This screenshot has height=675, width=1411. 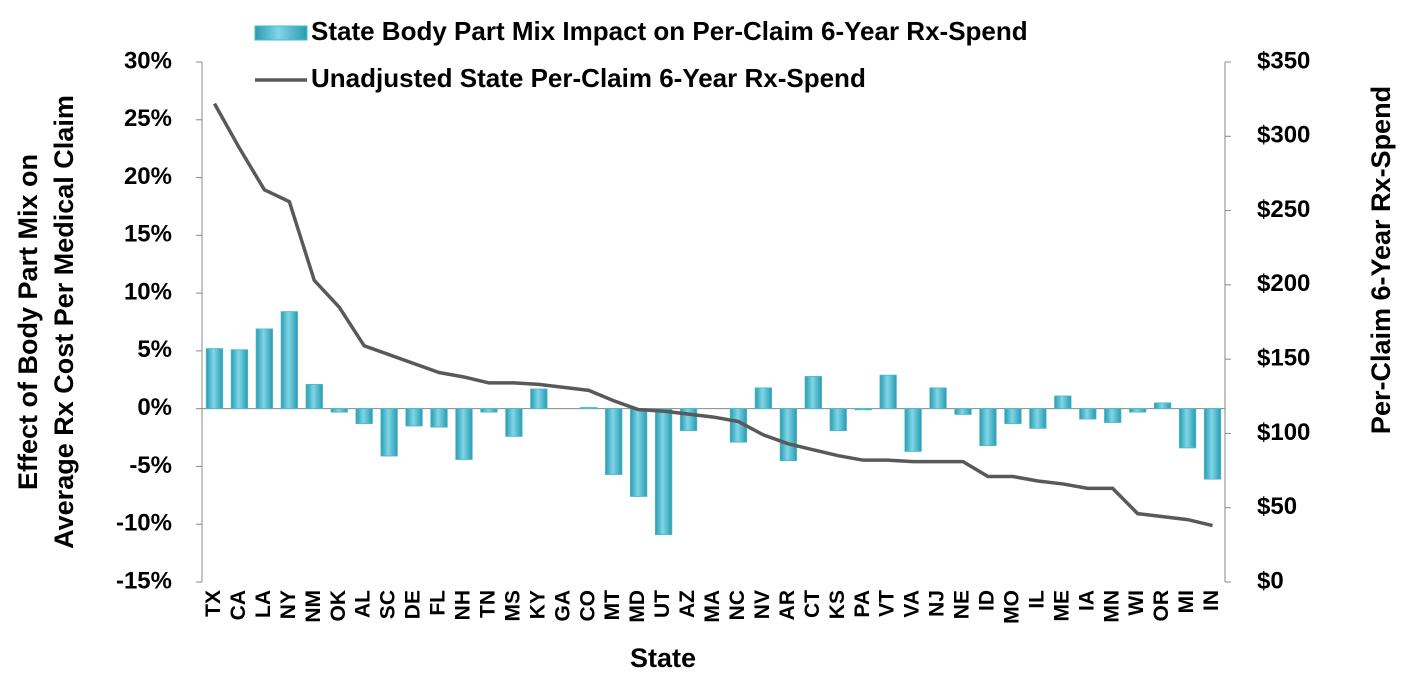 What do you see at coordinates (637, 606) in the screenshot?
I see `x-tick-label: MD` at bounding box center [637, 606].